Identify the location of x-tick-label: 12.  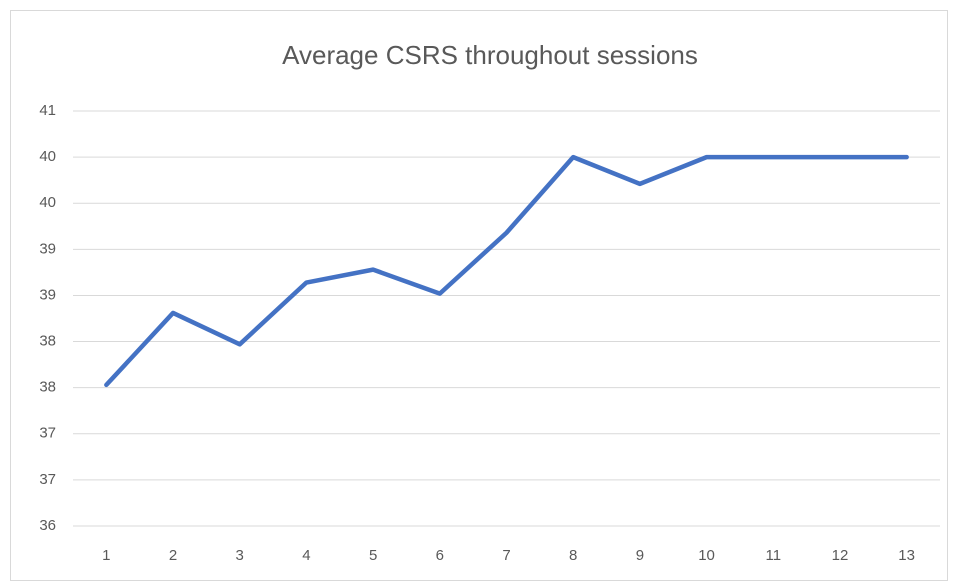
(840, 555).